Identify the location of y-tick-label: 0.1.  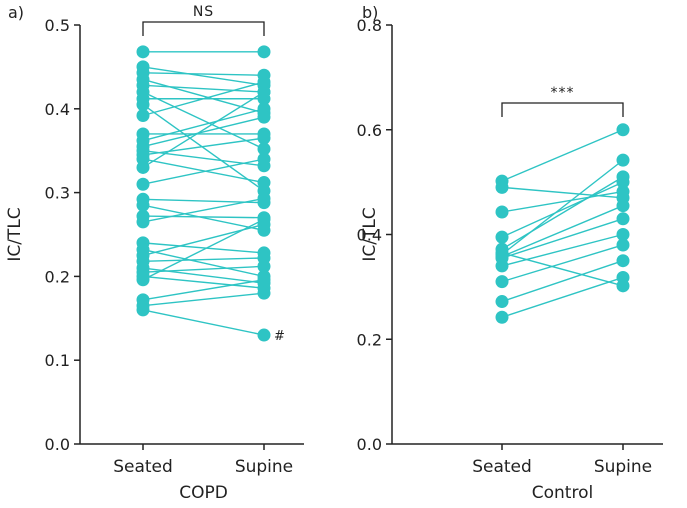
(57, 360).